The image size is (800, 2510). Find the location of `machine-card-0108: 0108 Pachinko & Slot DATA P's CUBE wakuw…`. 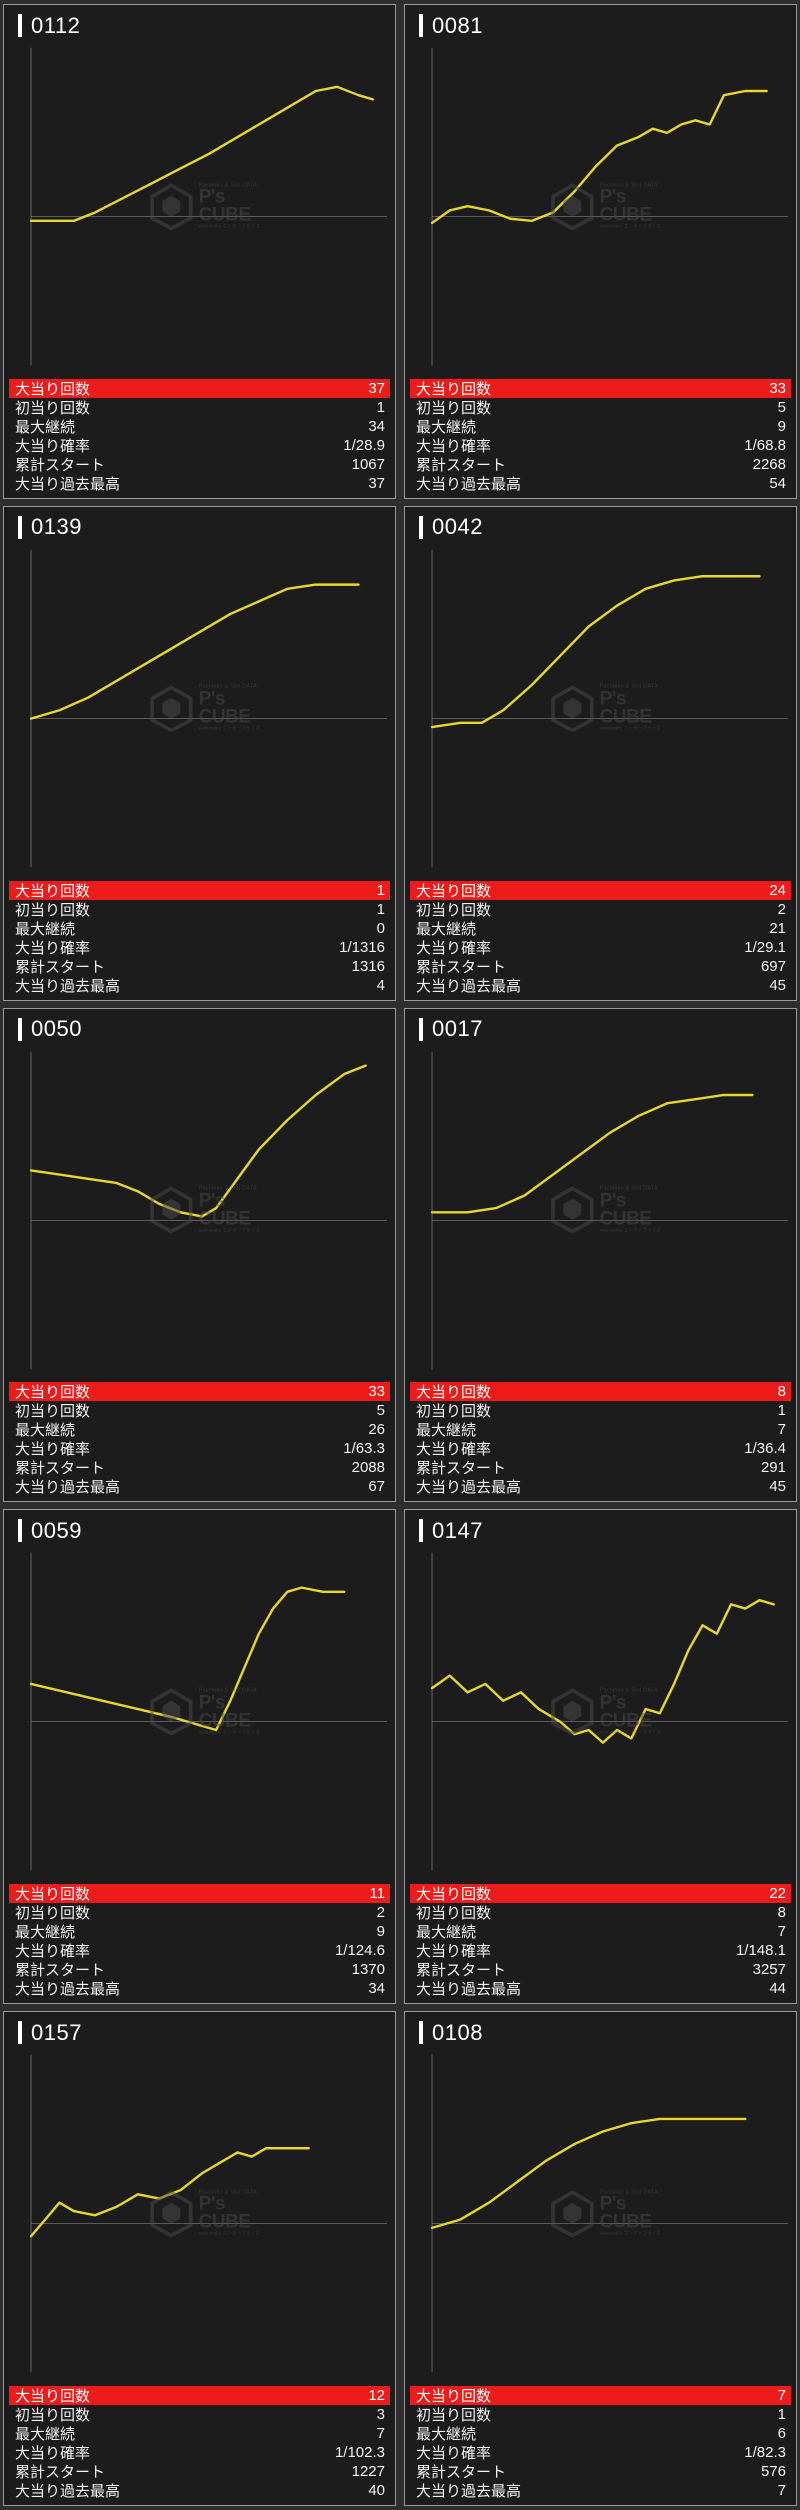

machine-card-0108: 0108 Pachinko & Slot DATA P's CUBE wakuw… is located at coordinates (600, 2258).